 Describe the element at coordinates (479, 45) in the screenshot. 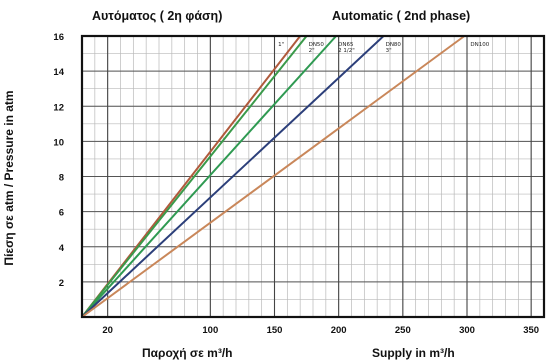

I see `series-label: DN100` at that location.